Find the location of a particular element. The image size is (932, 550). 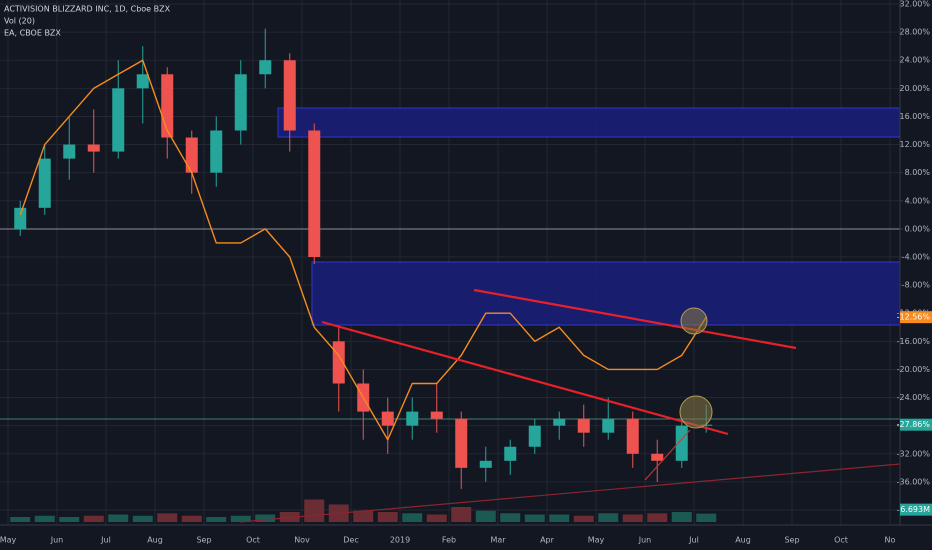

price-label: -12.56% is located at coordinates (914, 317).